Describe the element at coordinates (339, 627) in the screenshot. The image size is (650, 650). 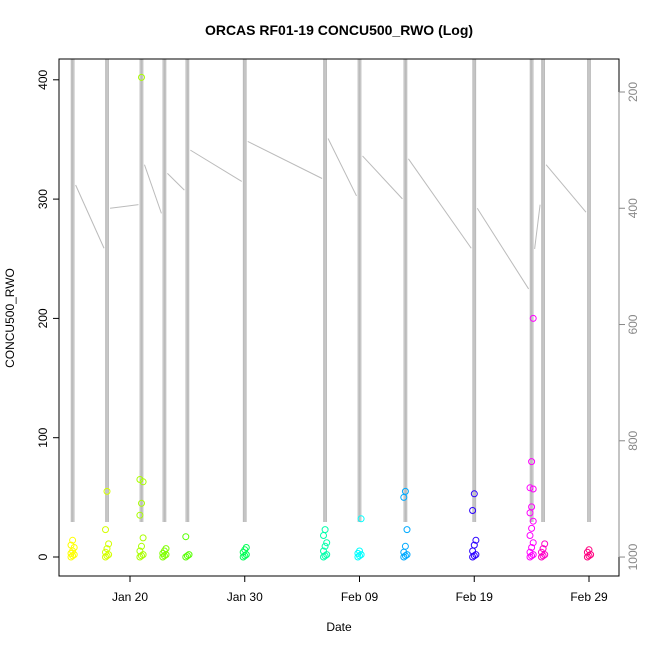
I see `x-axis-label: Date` at that location.